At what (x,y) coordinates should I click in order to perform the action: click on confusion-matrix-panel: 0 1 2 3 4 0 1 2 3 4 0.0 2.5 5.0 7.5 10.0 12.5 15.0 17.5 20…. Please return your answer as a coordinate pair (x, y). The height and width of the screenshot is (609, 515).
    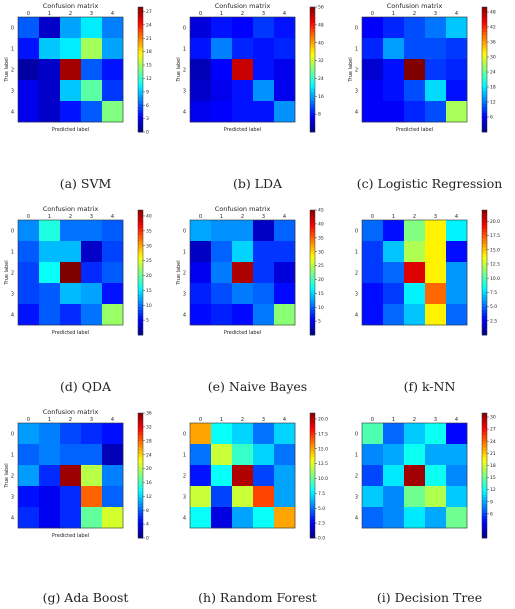
    Looking at the image, I should click on (257, 507).